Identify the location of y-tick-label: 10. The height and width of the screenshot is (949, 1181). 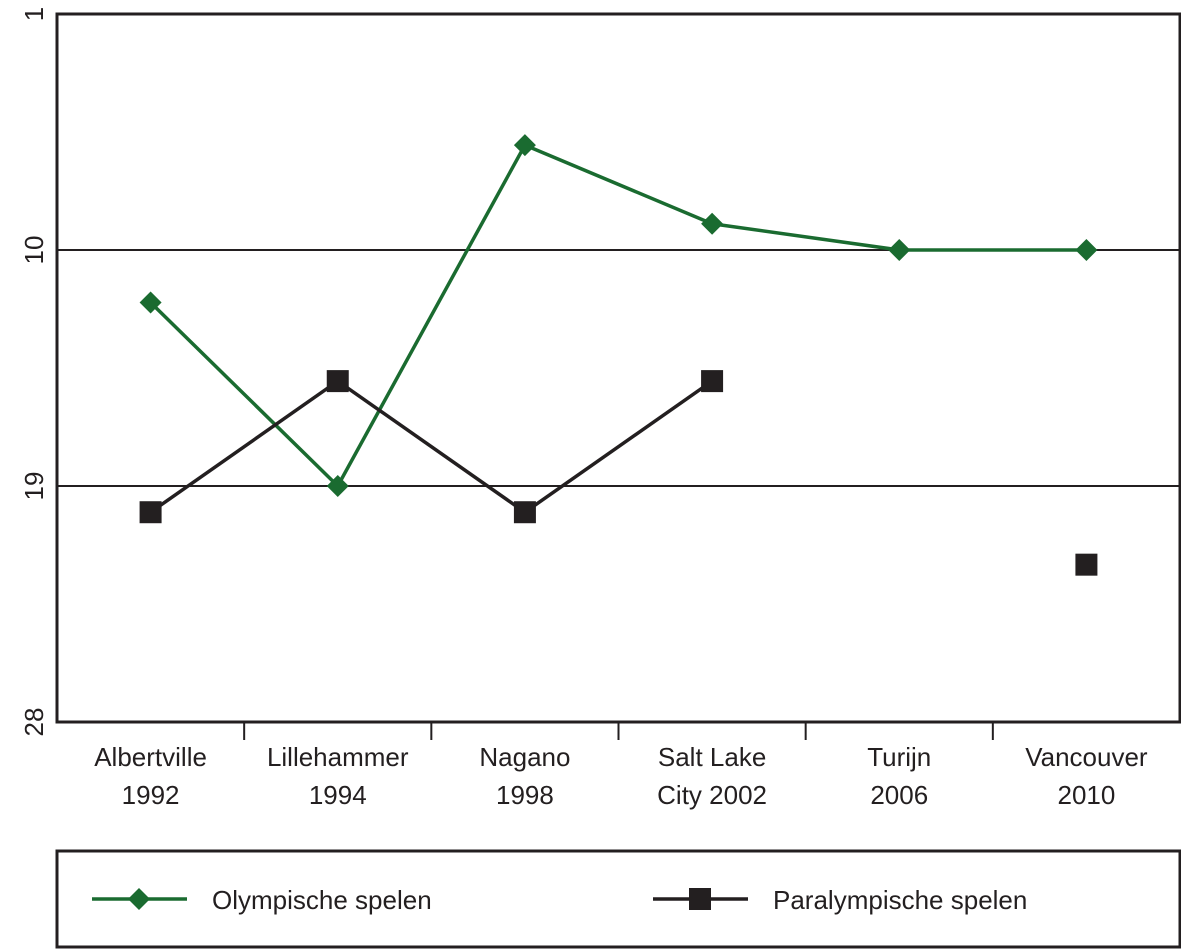
(34, 250).